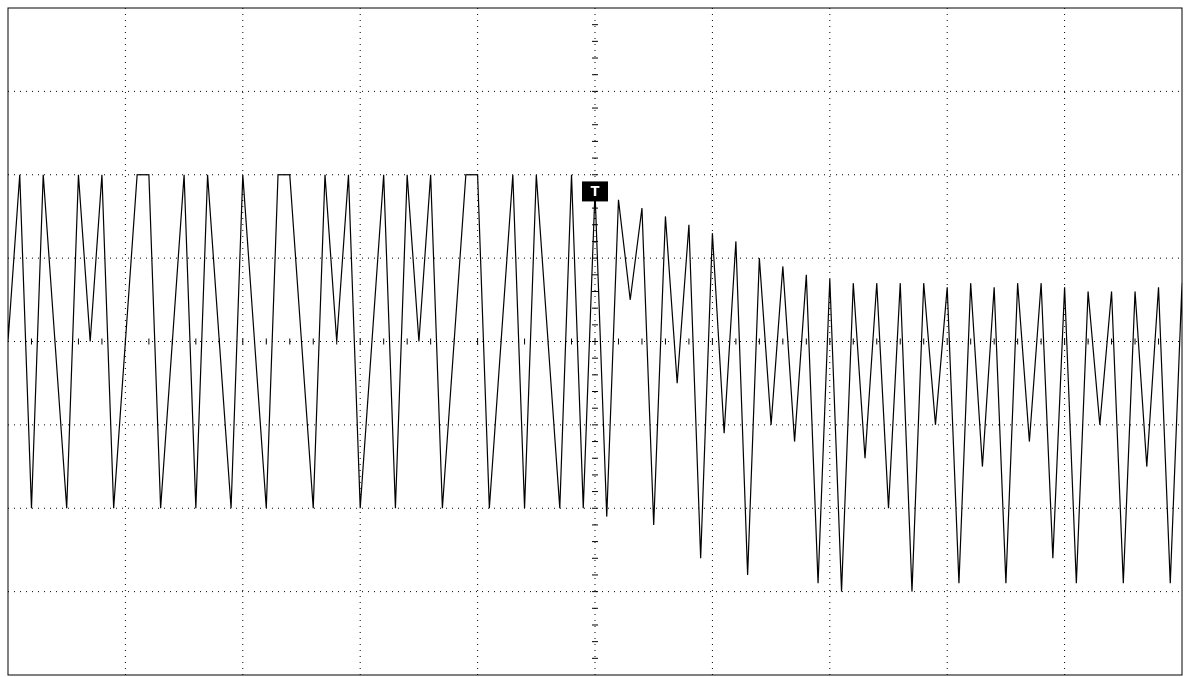  I want to click on trigger-box, so click(595, 191).